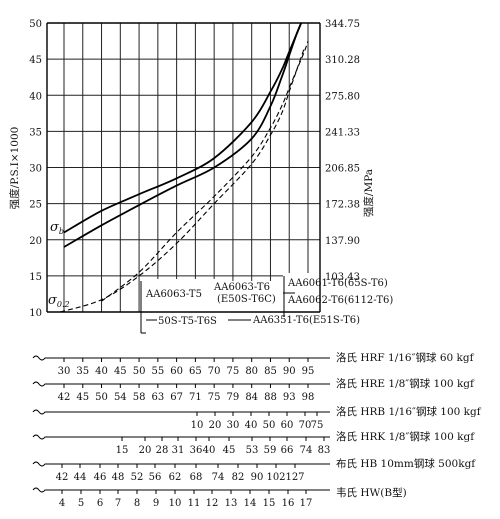 This screenshot has height=519, width=500. I want to click on series-label-sub-0: b, so click(61, 231).